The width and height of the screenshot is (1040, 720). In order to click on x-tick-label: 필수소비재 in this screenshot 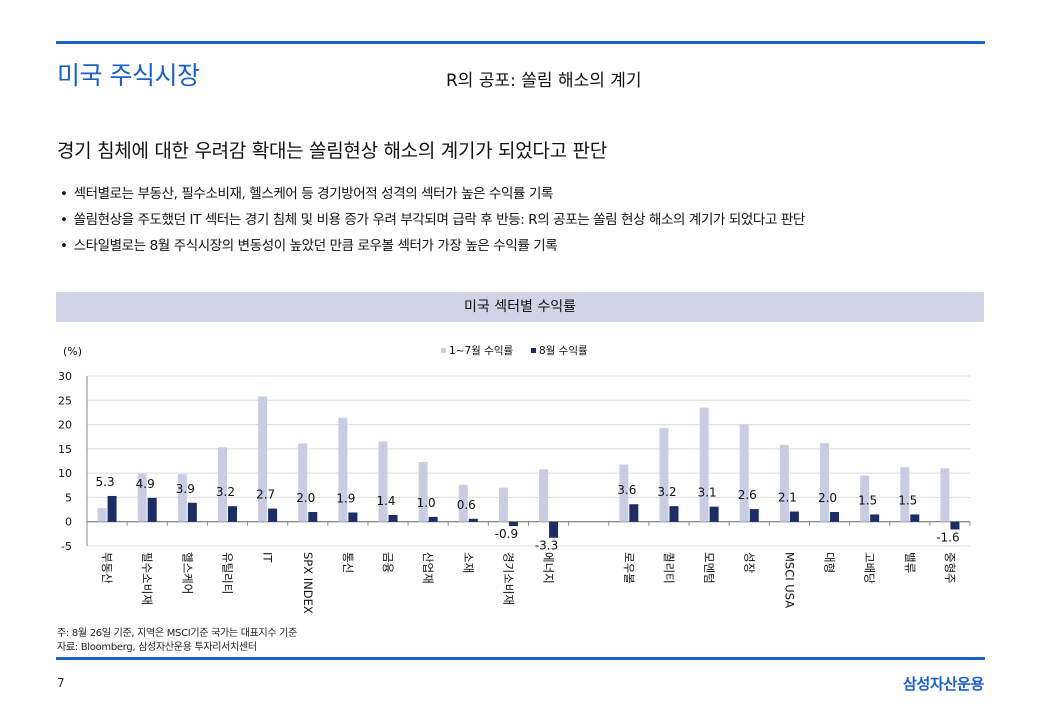, I will do `click(147, 578)`.